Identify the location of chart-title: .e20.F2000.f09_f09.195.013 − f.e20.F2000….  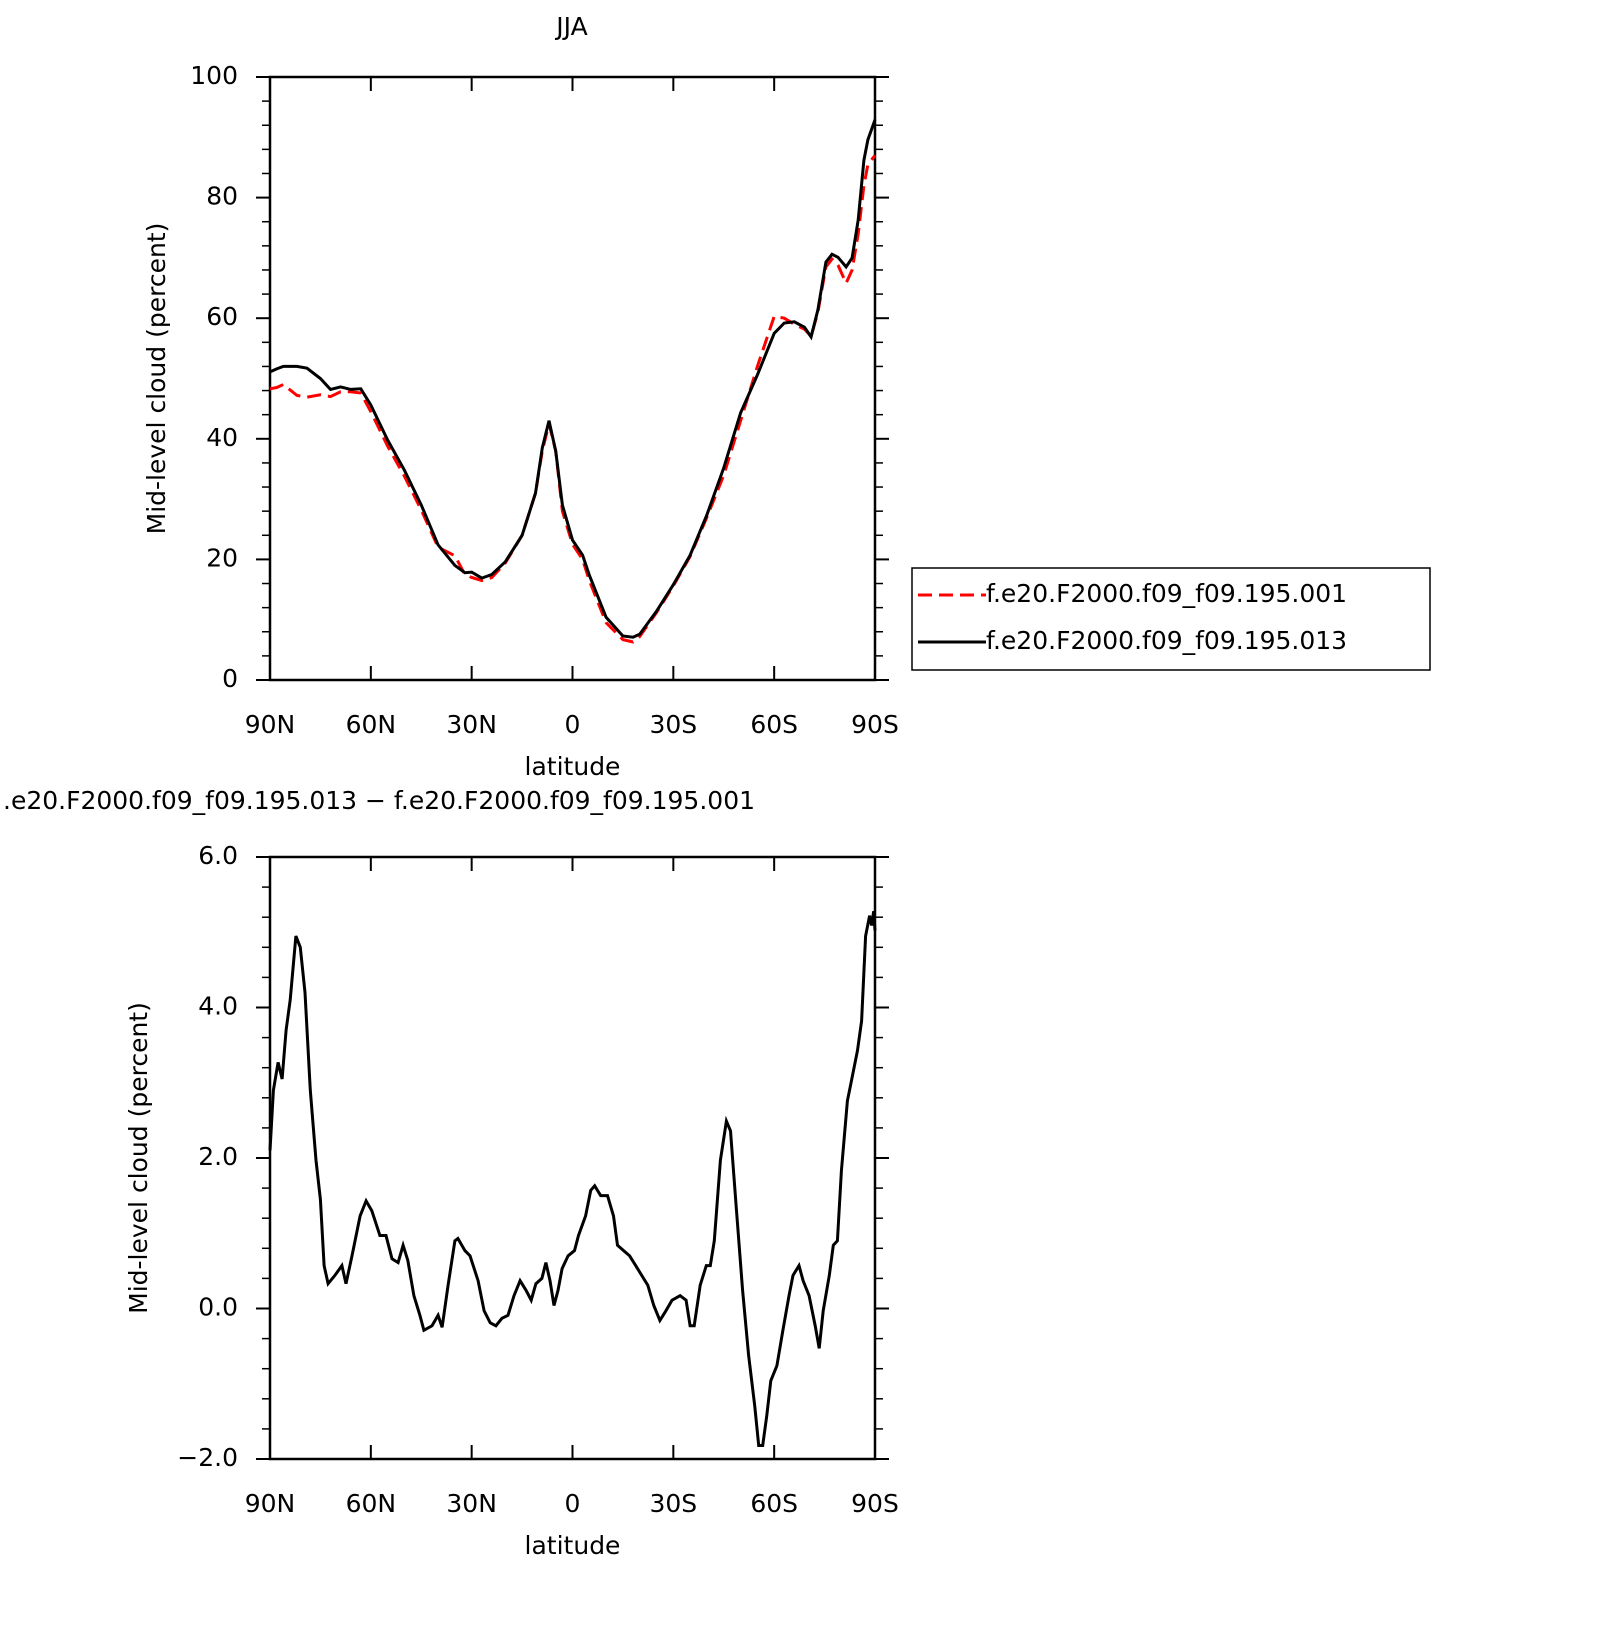
(379, 800).